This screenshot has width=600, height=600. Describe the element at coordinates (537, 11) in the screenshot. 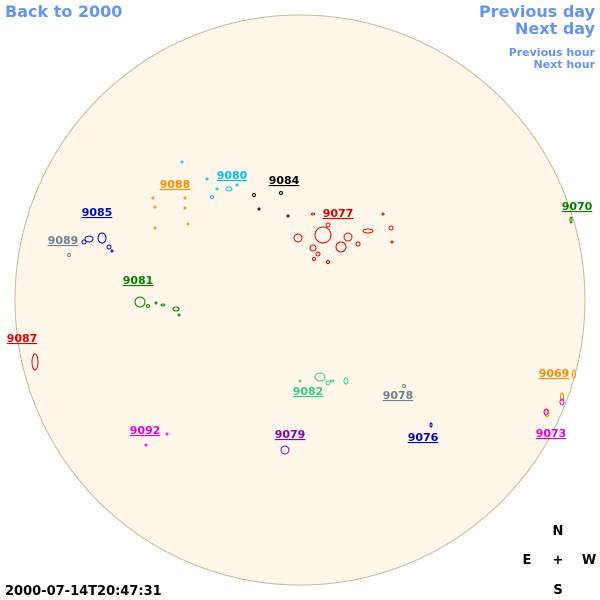

I see `previous-day-link: Previous day` at that location.